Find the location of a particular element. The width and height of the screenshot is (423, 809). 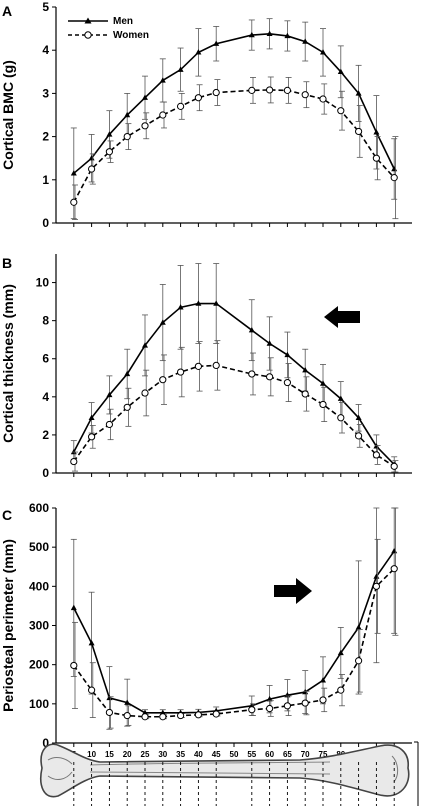

legend-men-label: Men is located at coordinates (123, 21).